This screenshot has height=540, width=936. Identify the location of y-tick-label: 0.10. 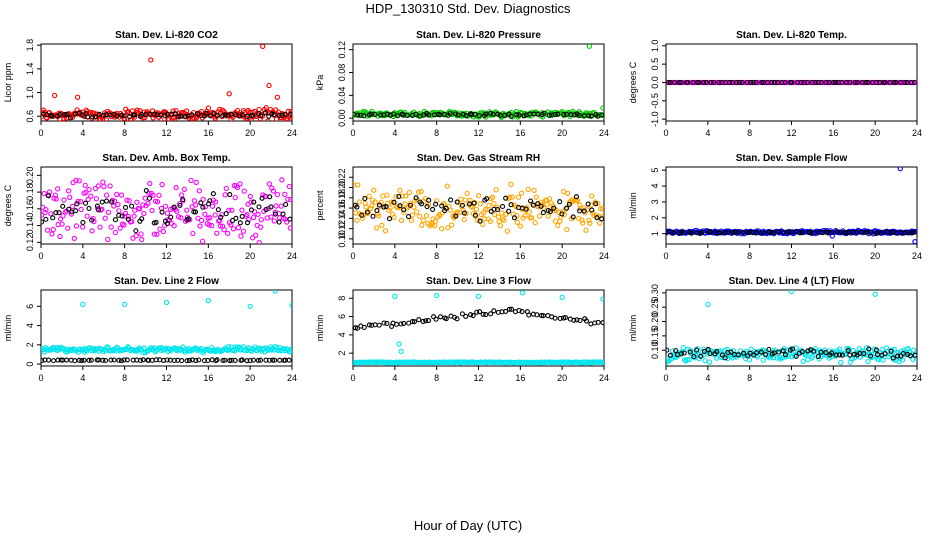
(342, 239).